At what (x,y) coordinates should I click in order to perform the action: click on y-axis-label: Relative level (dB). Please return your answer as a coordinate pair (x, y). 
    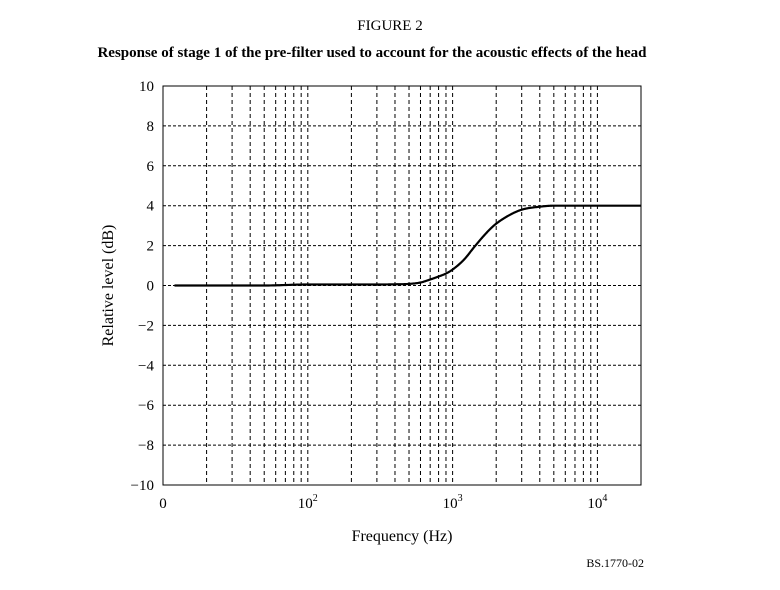
    Looking at the image, I should click on (108, 286).